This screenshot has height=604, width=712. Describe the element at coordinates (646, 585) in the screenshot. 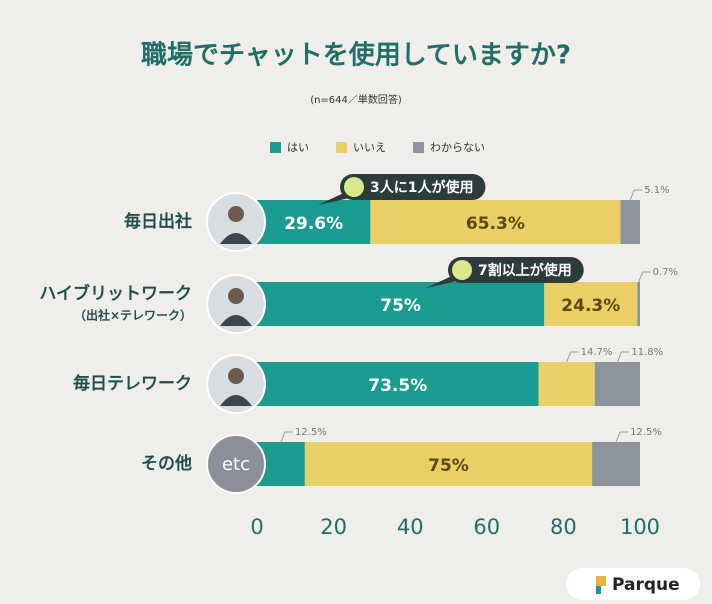

I see `logo-text: Parque` at that location.